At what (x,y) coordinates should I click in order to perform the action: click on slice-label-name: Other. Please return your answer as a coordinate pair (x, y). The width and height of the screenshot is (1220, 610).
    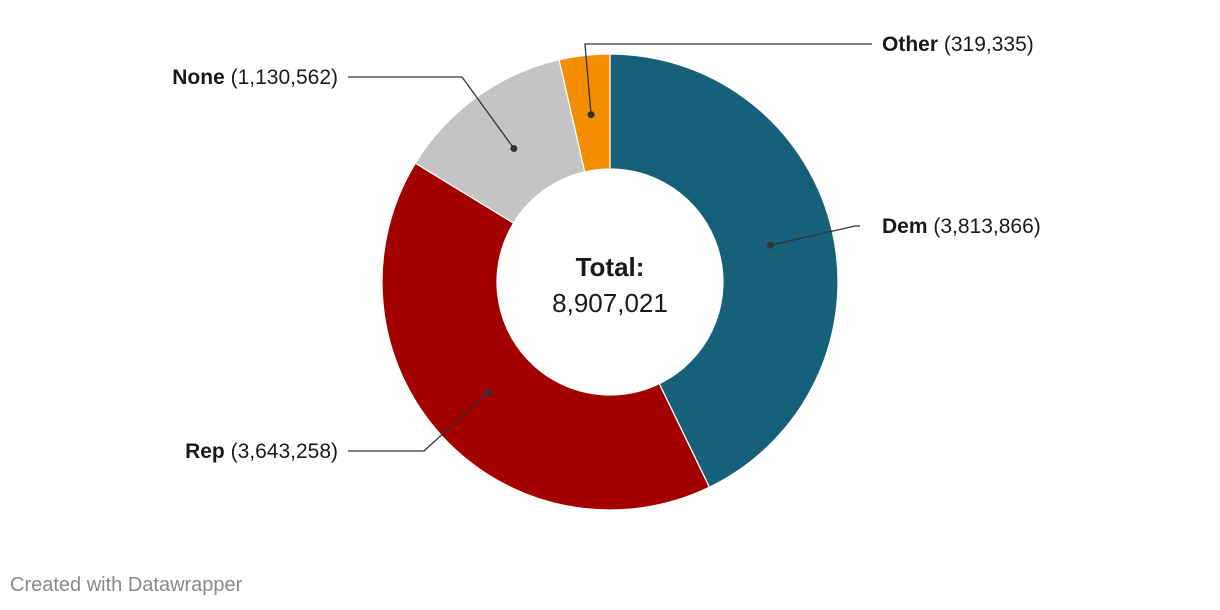
    Looking at the image, I should click on (910, 44).